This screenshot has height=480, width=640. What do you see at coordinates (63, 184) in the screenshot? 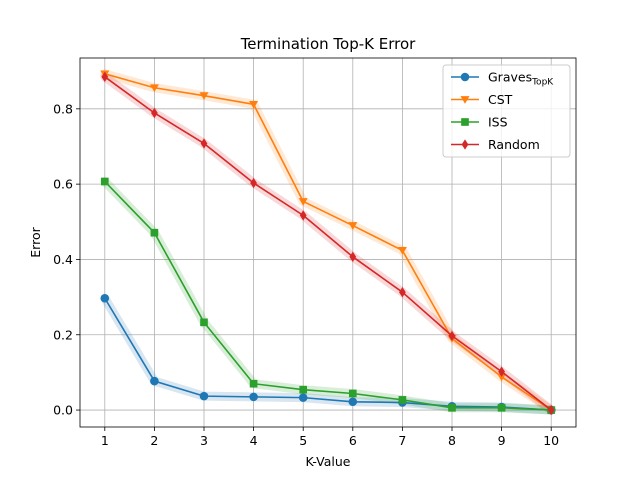
I see `y-tick-label: 0.6` at bounding box center [63, 184].